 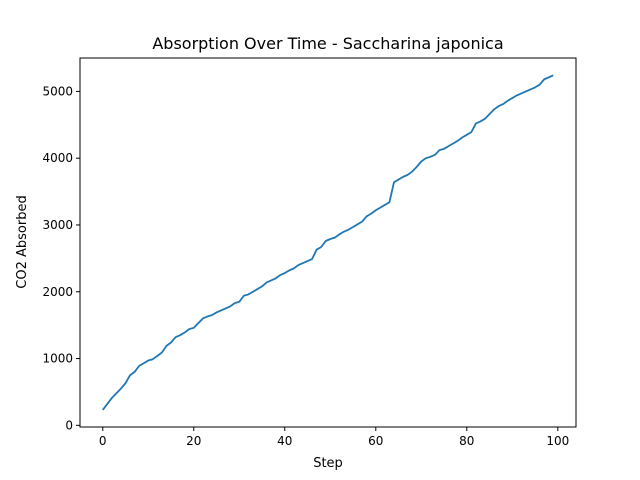 What do you see at coordinates (57, 359) in the screenshot?
I see `y-tick-label: 1000` at bounding box center [57, 359].